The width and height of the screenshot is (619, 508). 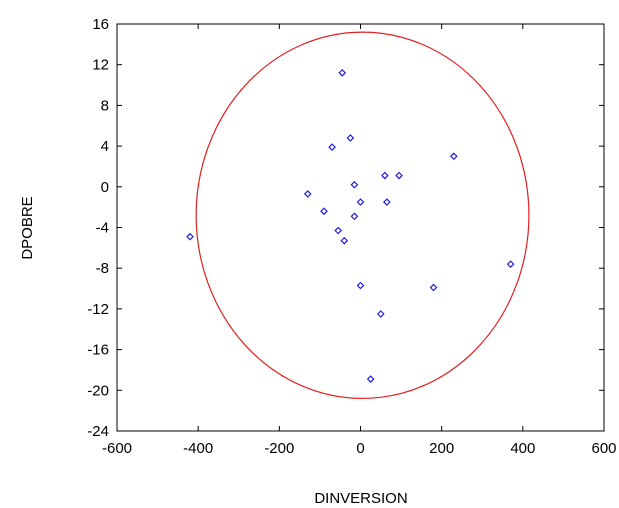 I want to click on y-tick-label: 16, so click(x=100, y=24).